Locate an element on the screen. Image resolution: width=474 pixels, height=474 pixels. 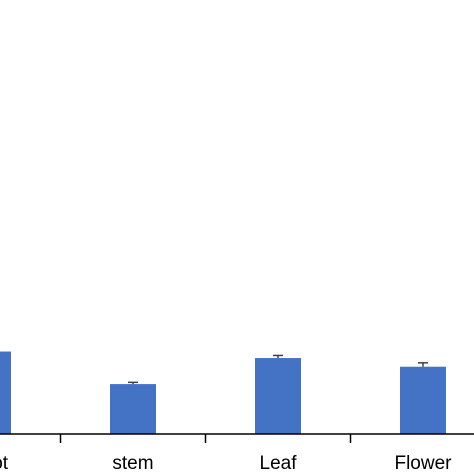
x-axis is located at coordinates (237, 438).